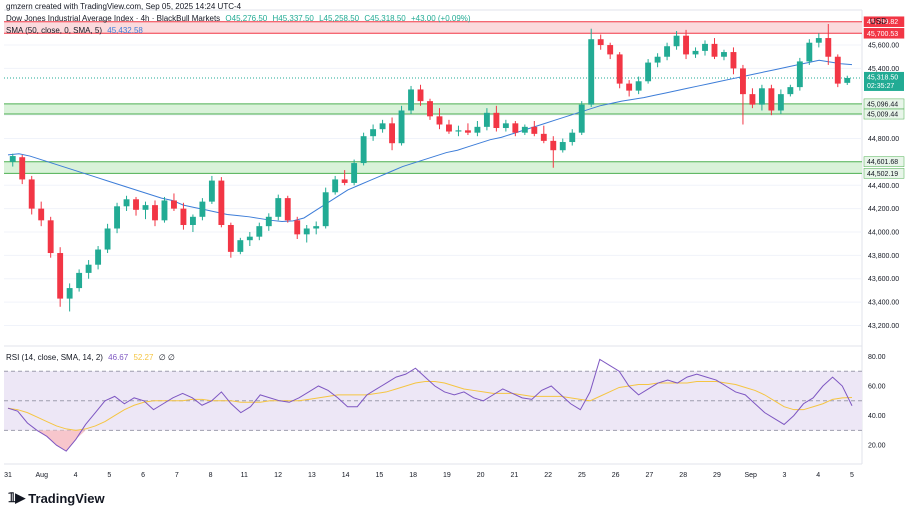  I want to click on time-tick-label: 21, so click(515, 475).